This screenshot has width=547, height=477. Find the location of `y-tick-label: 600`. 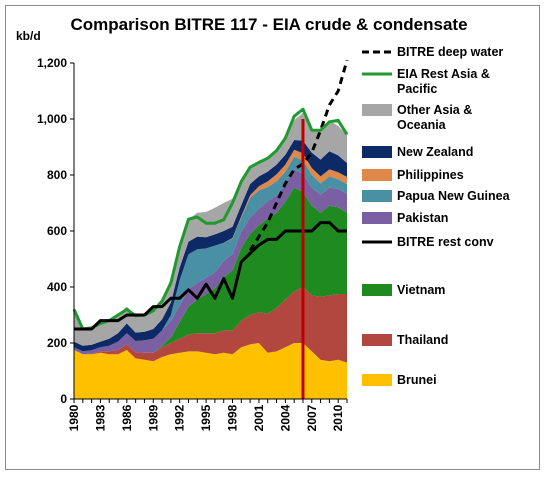

y-tick-label: 600 is located at coordinates (57, 231).